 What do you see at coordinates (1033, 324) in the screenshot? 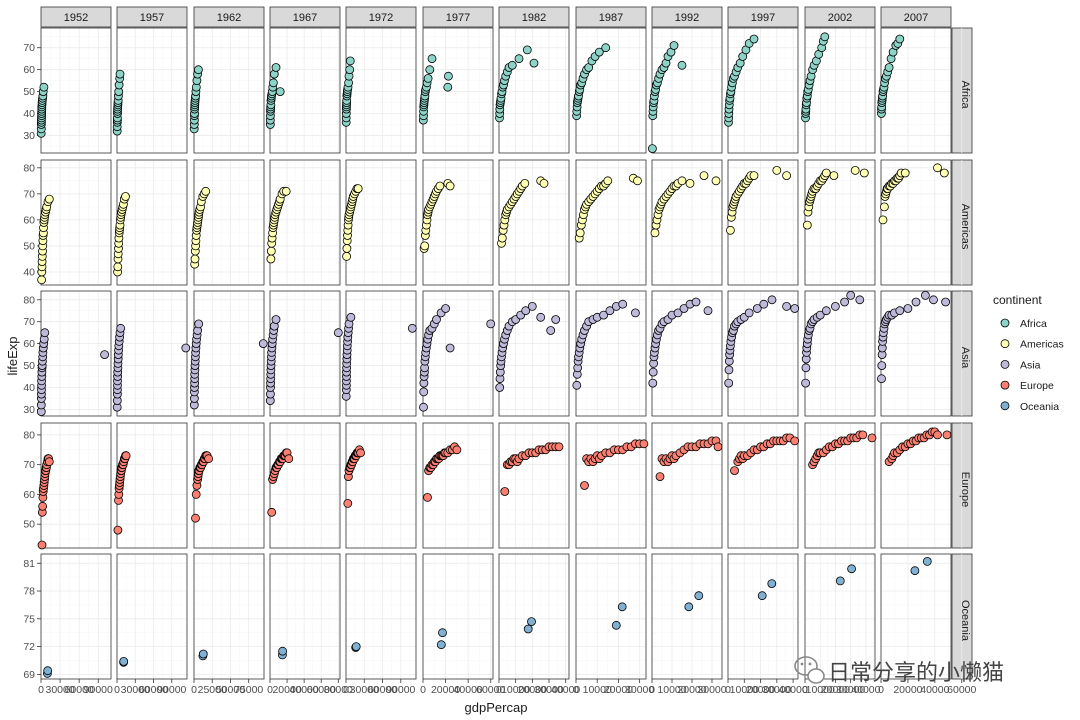
I see `legend-label: Africa` at bounding box center [1033, 324].